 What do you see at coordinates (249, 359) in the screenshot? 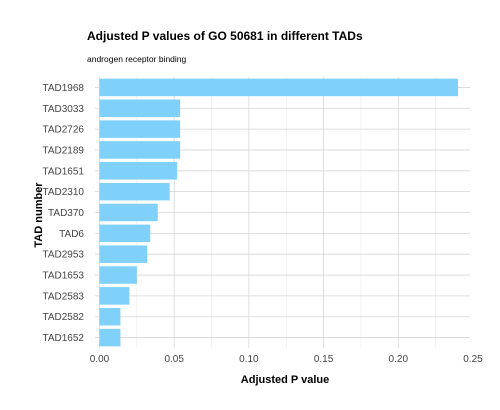
I see `x-tick-label: 0.10` at bounding box center [249, 359].